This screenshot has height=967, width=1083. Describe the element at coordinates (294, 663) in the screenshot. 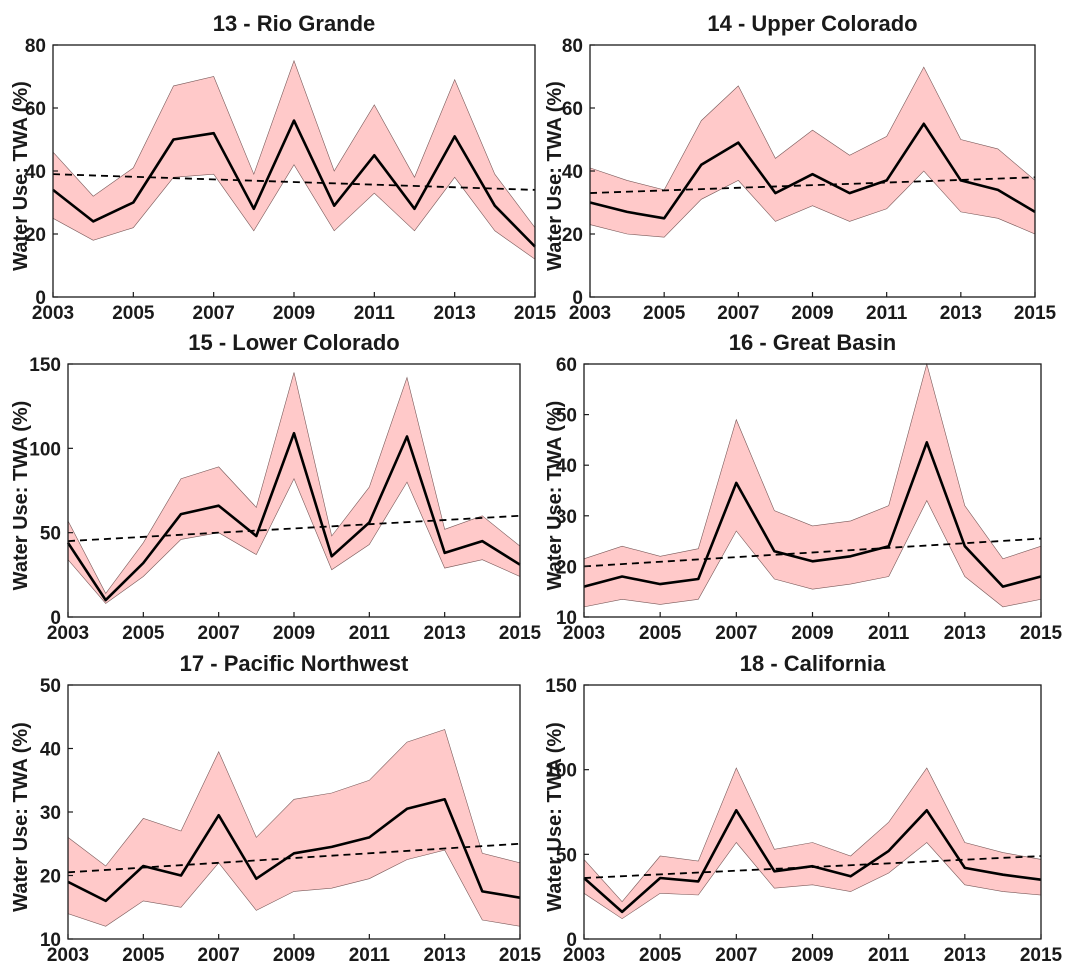

I see `chart-title: 17 - Pacific Northwest` at that location.